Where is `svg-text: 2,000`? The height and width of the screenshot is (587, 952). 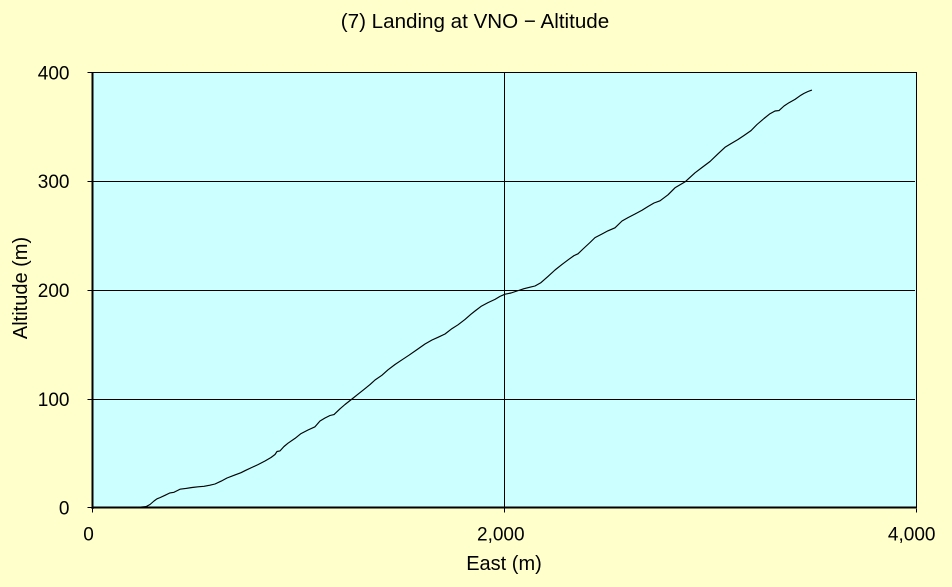
svg-text: 2,000 is located at coordinates (501, 535).